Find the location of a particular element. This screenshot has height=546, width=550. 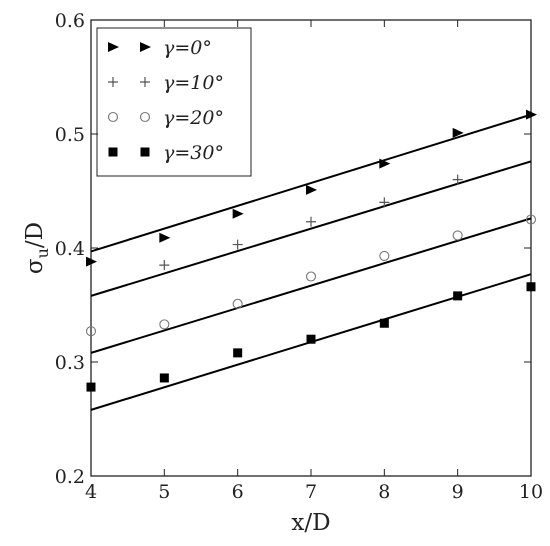

y-axis-label: σu/D is located at coordinates (37, 248).